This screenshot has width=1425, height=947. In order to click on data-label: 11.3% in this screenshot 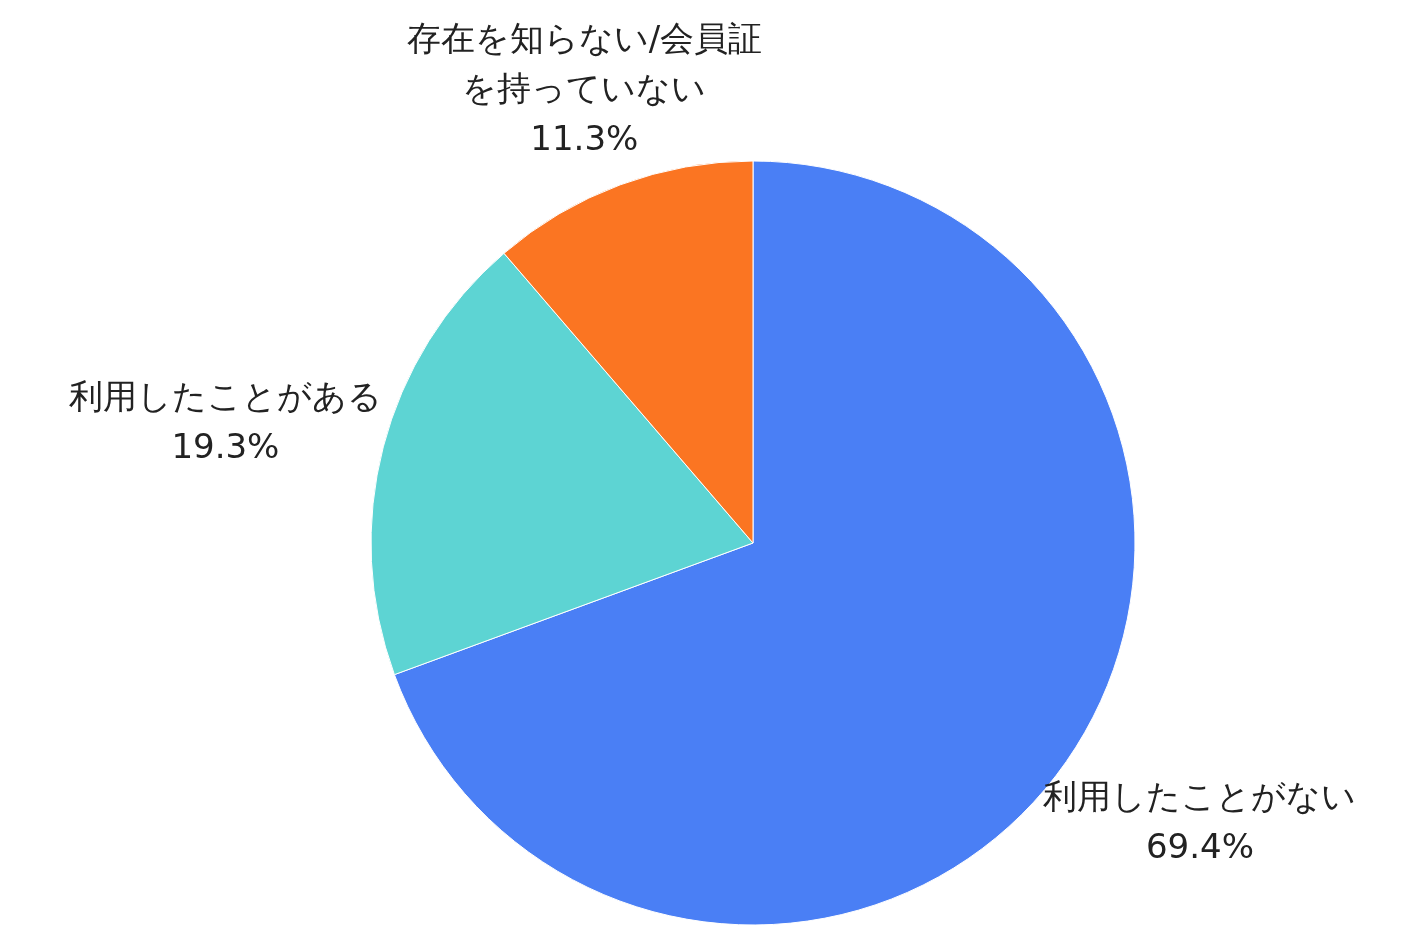, I will do `click(584, 138)`.